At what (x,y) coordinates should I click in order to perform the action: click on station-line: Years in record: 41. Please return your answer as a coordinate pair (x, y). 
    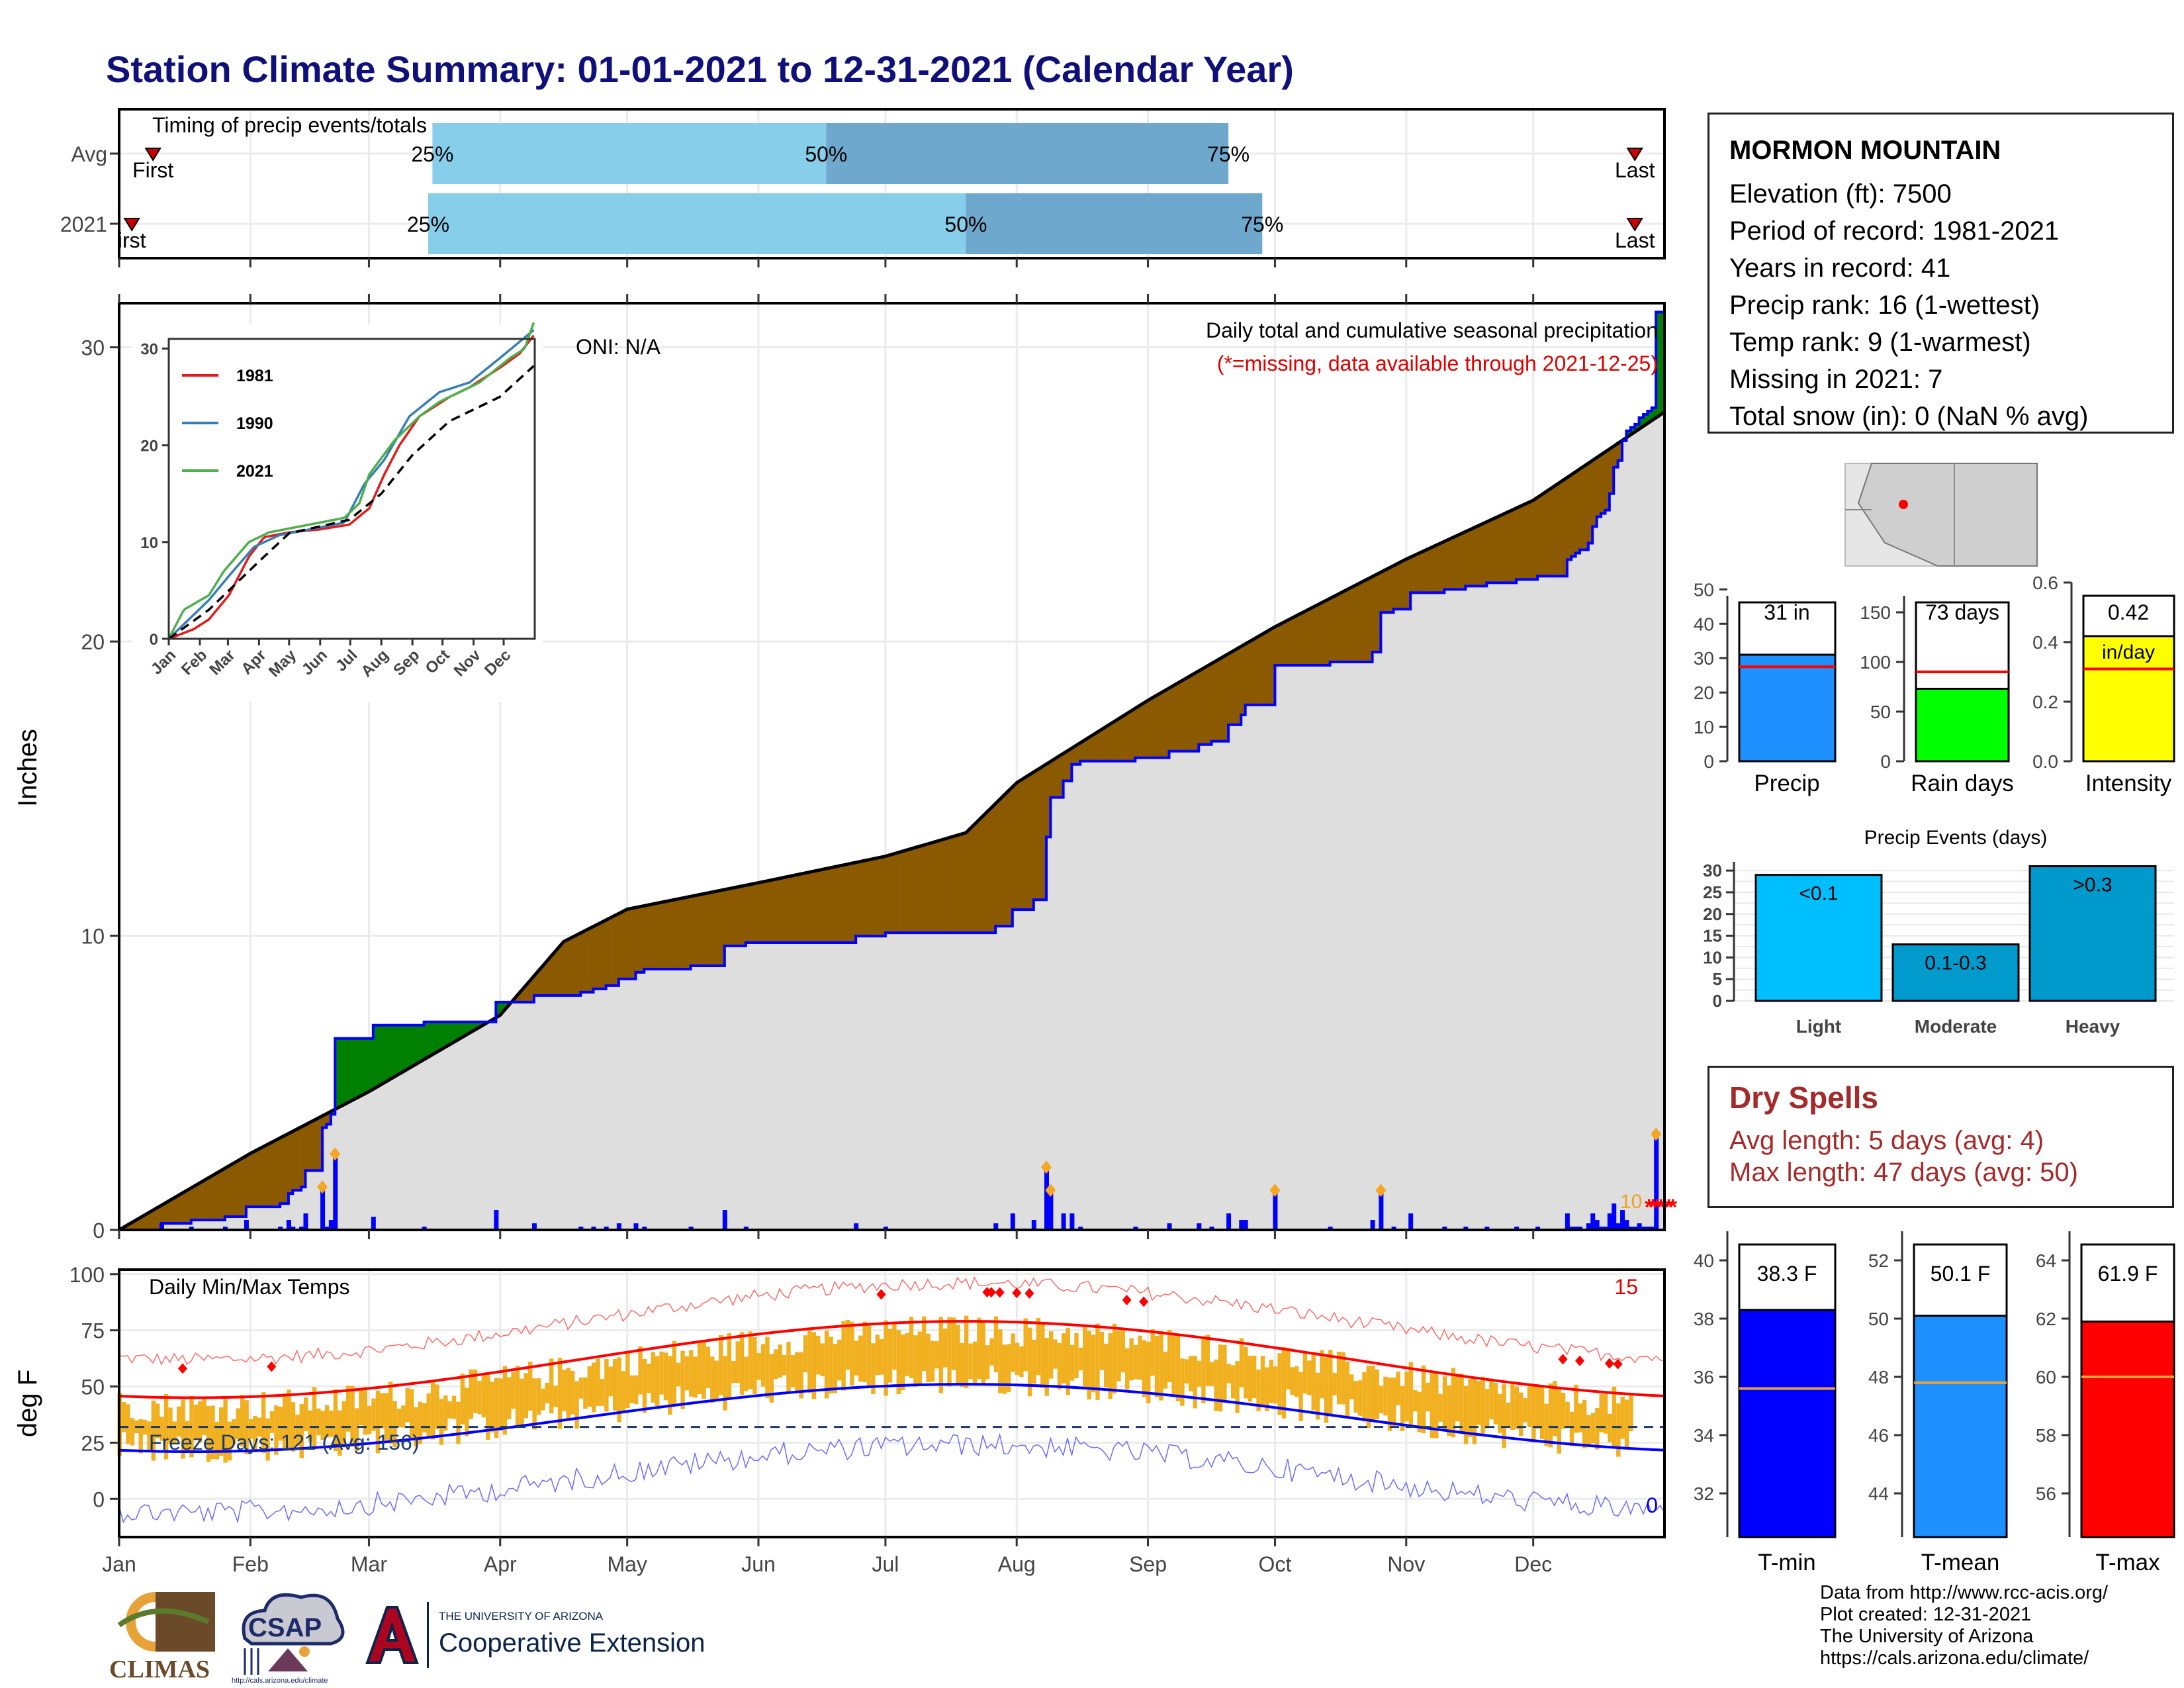
    Looking at the image, I should click on (1840, 268).